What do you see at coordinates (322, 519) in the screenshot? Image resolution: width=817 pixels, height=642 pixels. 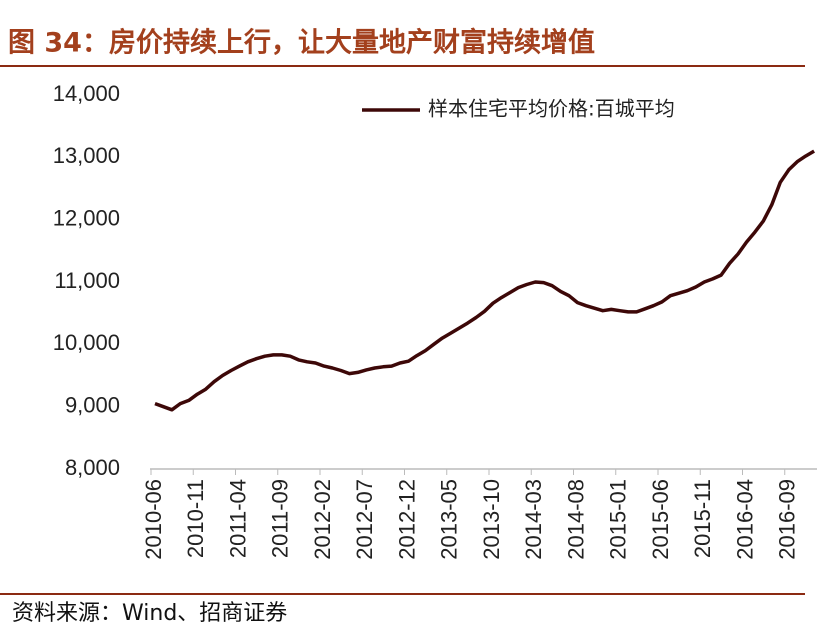 I see `x-tick-label: 2012-02` at bounding box center [322, 519].